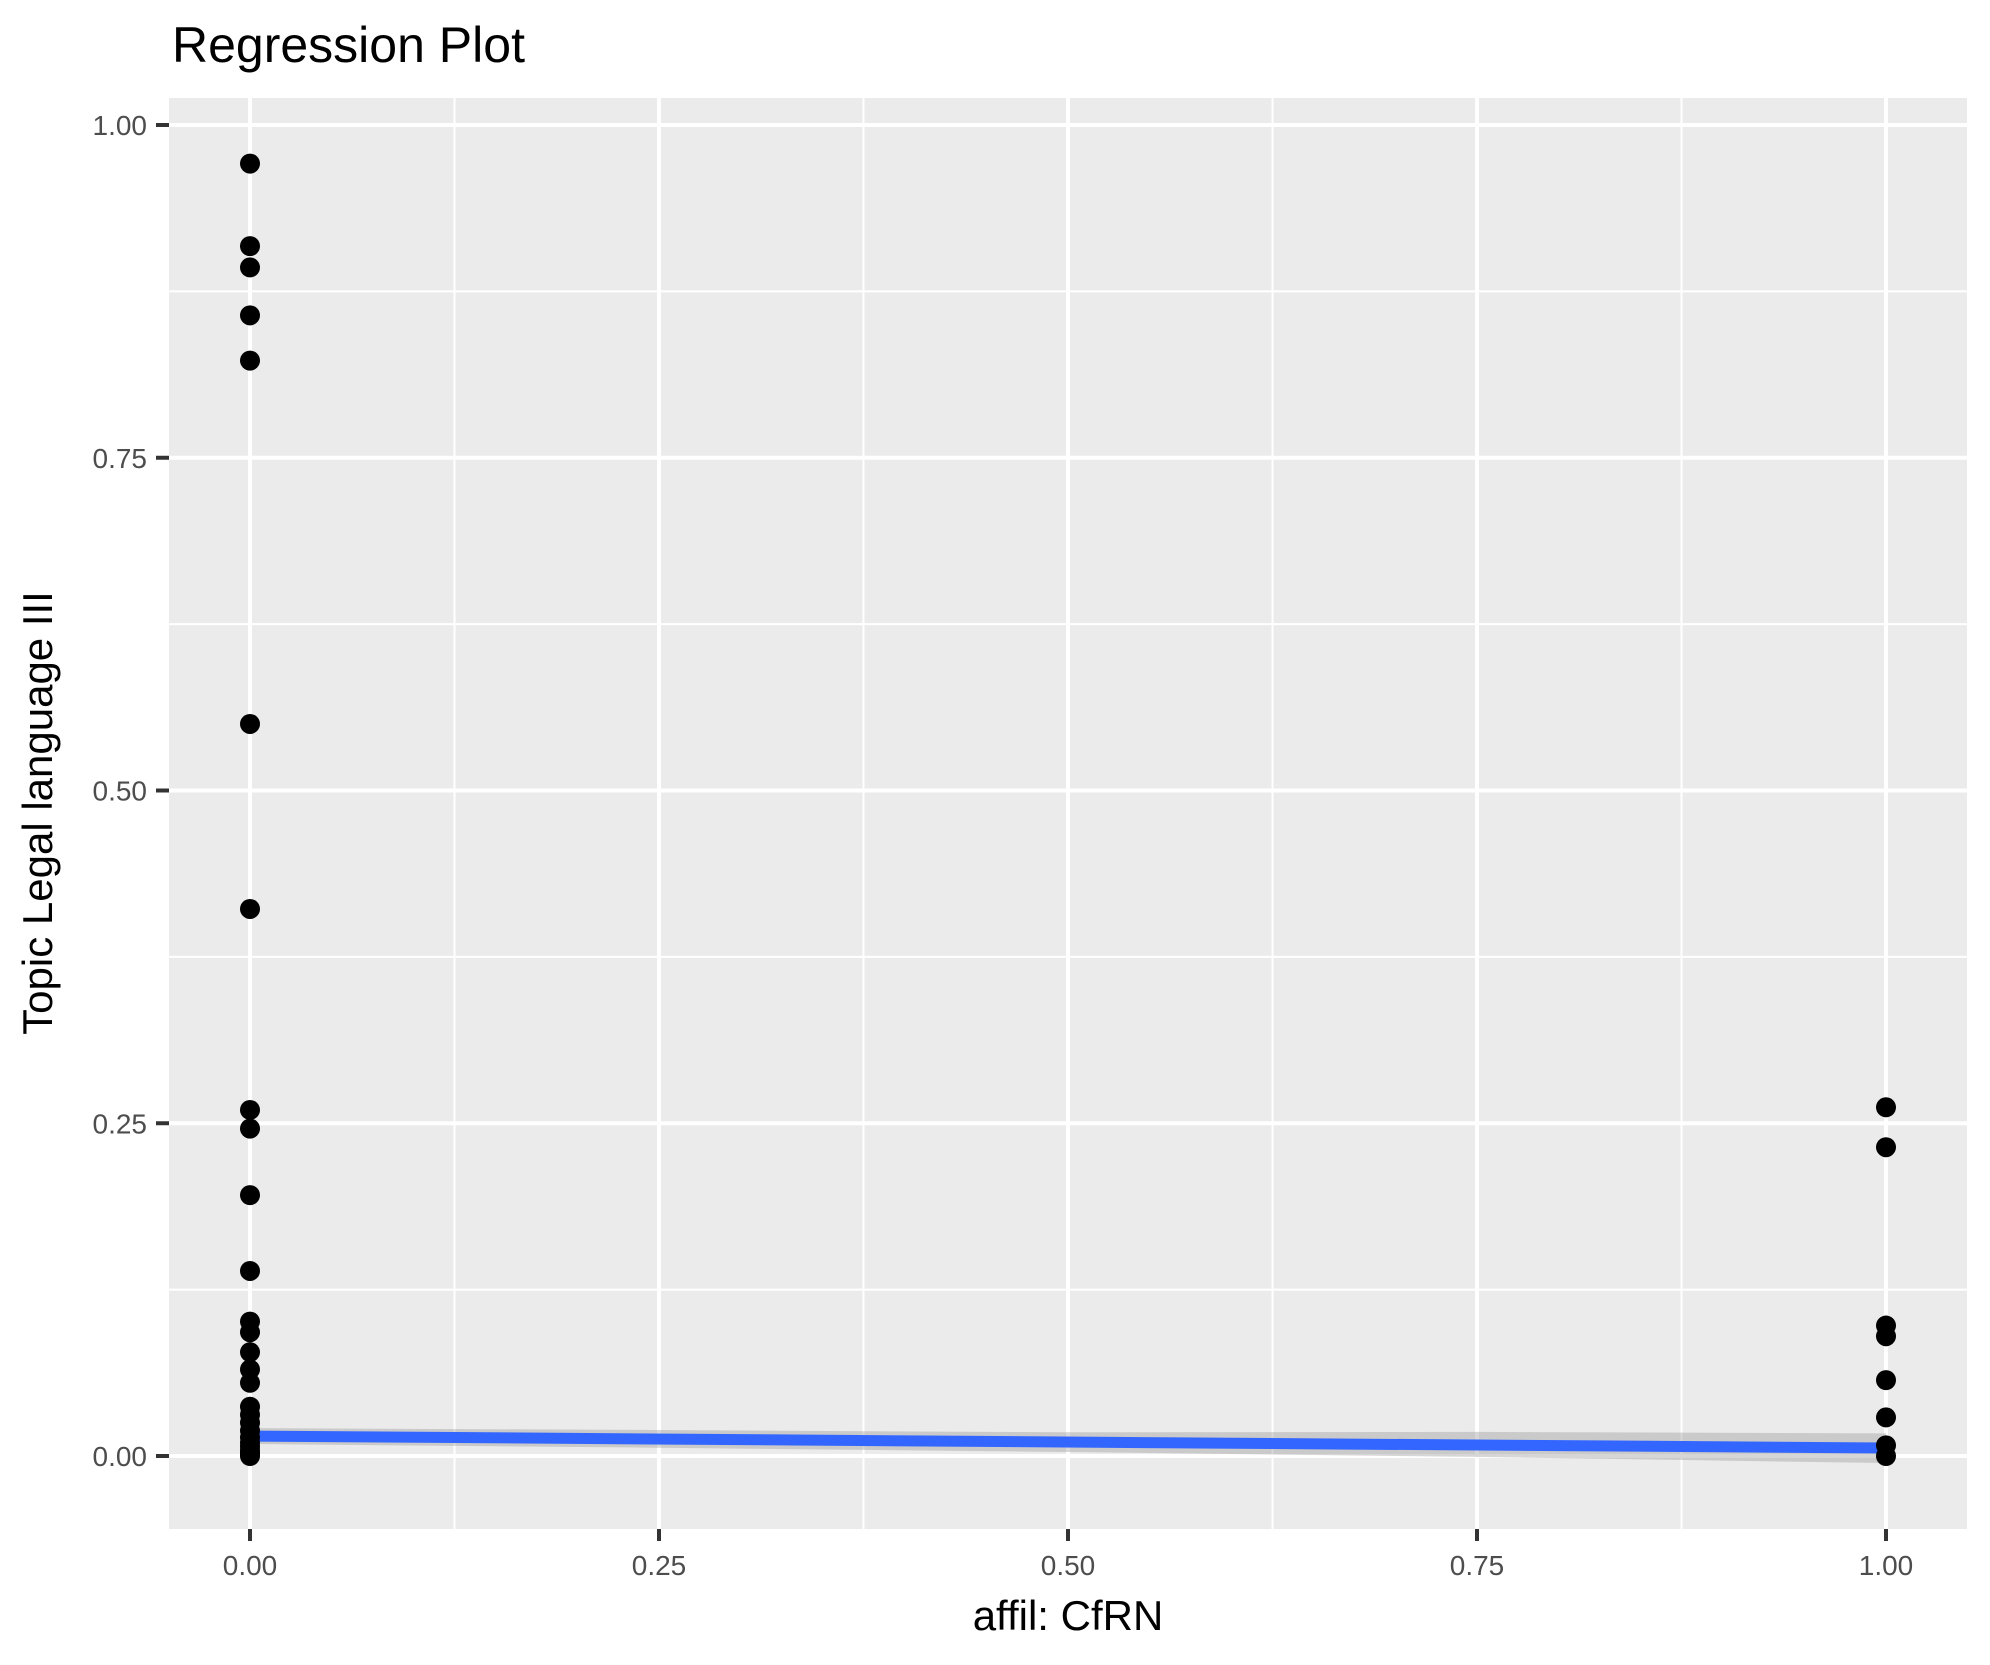 This screenshot has width=1990, height=1665. I want to click on y-tick-label: 0.25, so click(120, 1123).